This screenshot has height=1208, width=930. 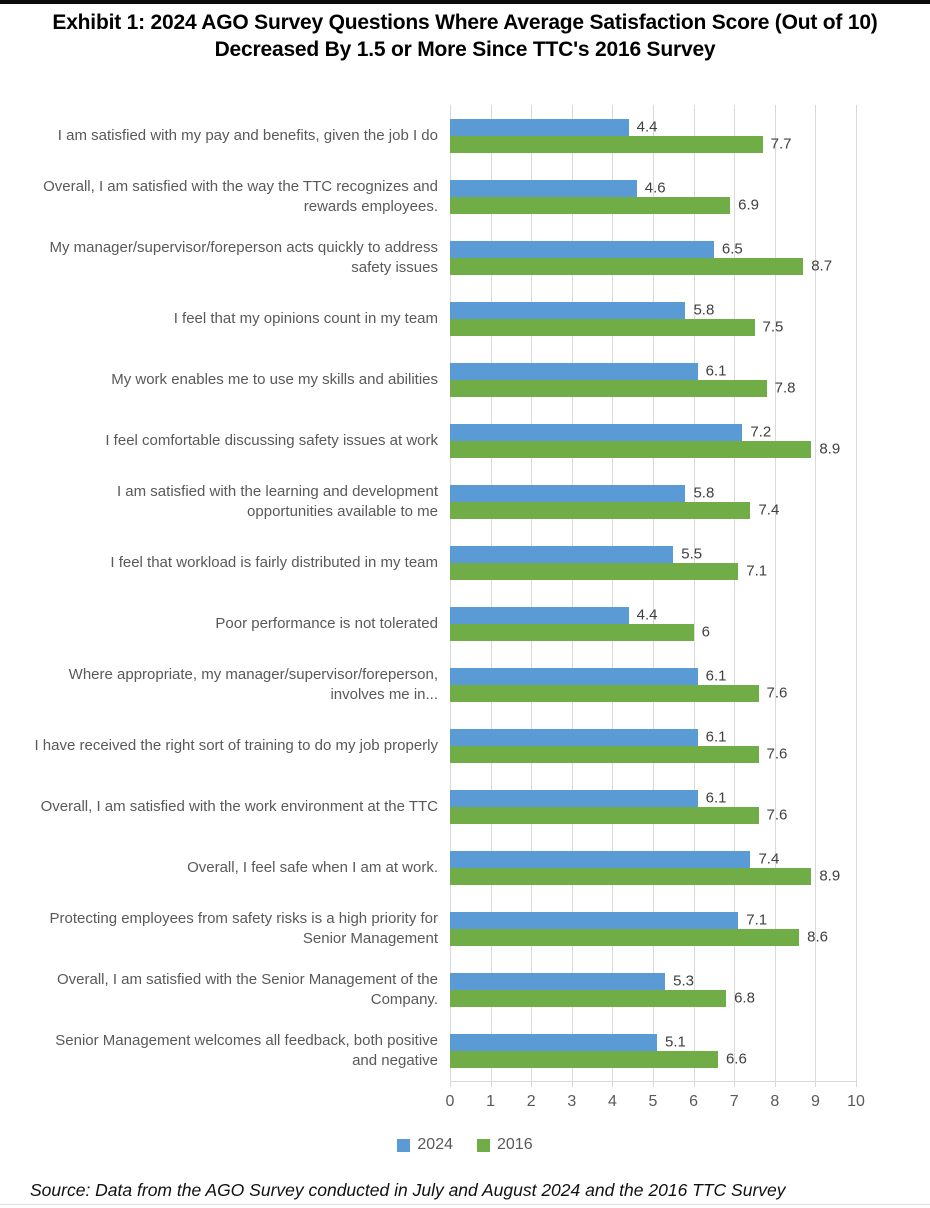 What do you see at coordinates (744, 998) in the screenshot?
I see `value-label-2016: 6.8` at bounding box center [744, 998].